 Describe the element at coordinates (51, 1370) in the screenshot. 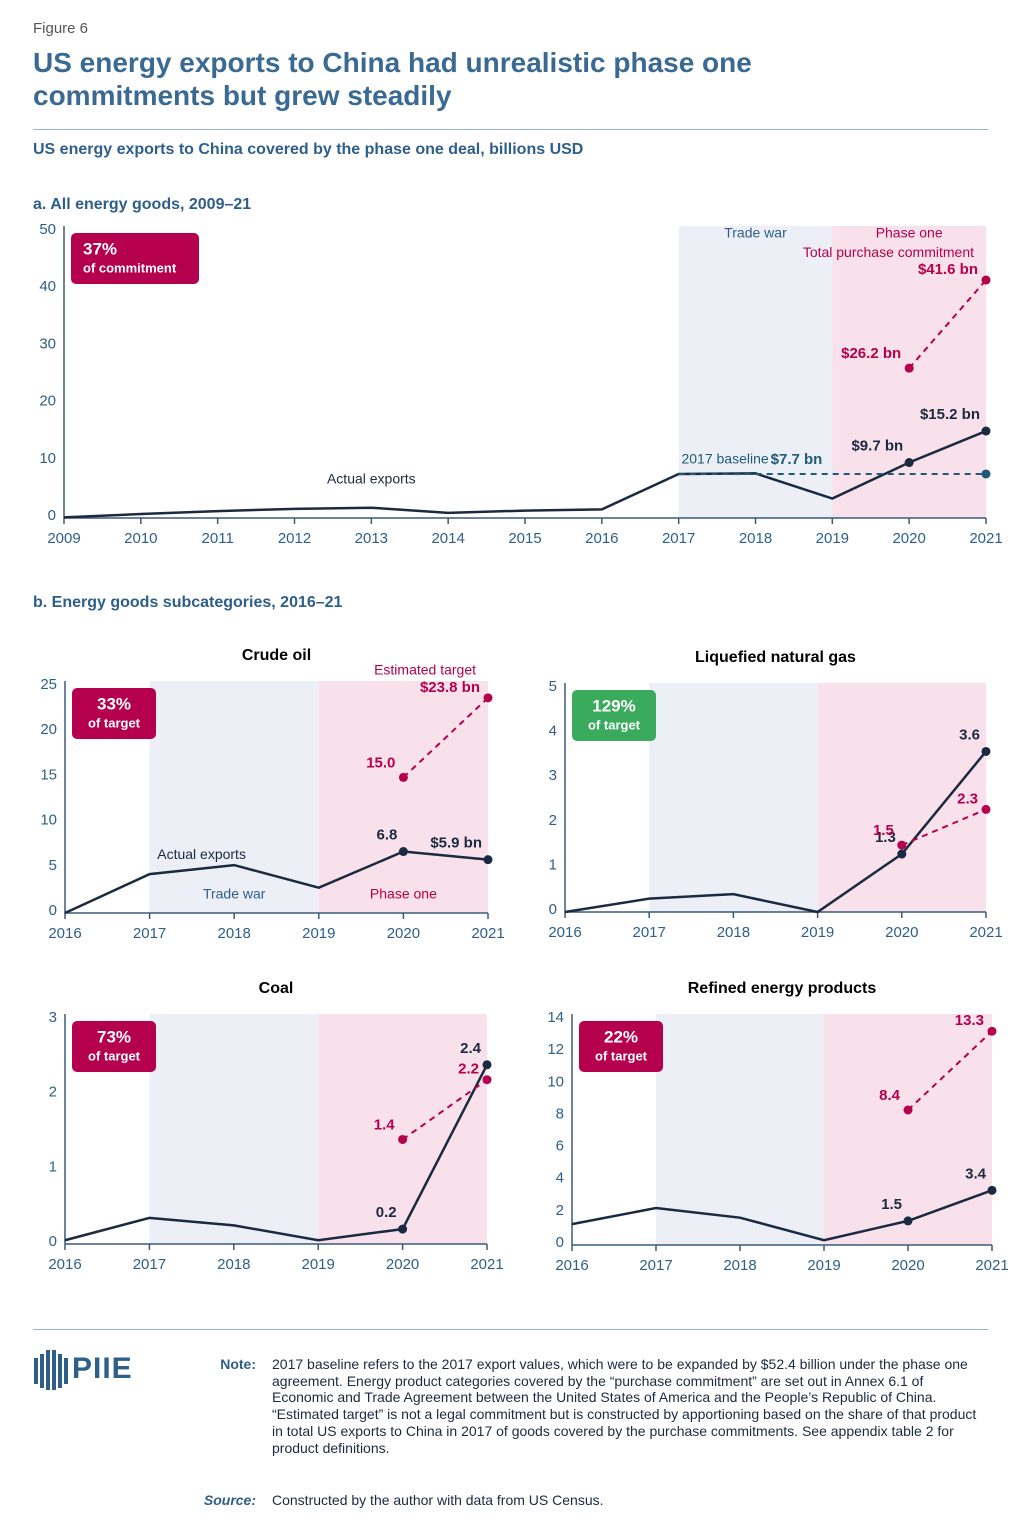

I see `logo-icon` at that location.